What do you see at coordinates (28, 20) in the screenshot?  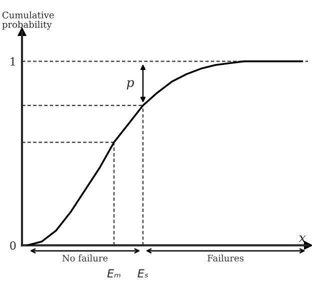 I see `y-axis-title: Cumulative probability` at bounding box center [28, 20].